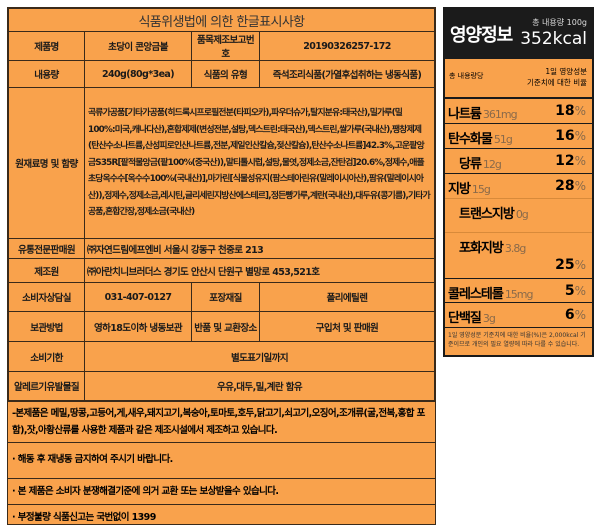  What do you see at coordinates (565, 111) in the screenshot?
I see `percent-value: 18` at bounding box center [565, 111].